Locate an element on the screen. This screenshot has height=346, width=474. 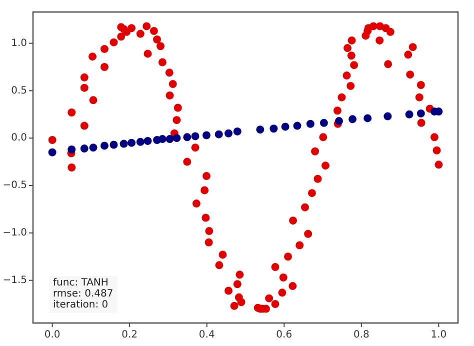
x-tick-label: 0.2 is located at coordinates (130, 335).